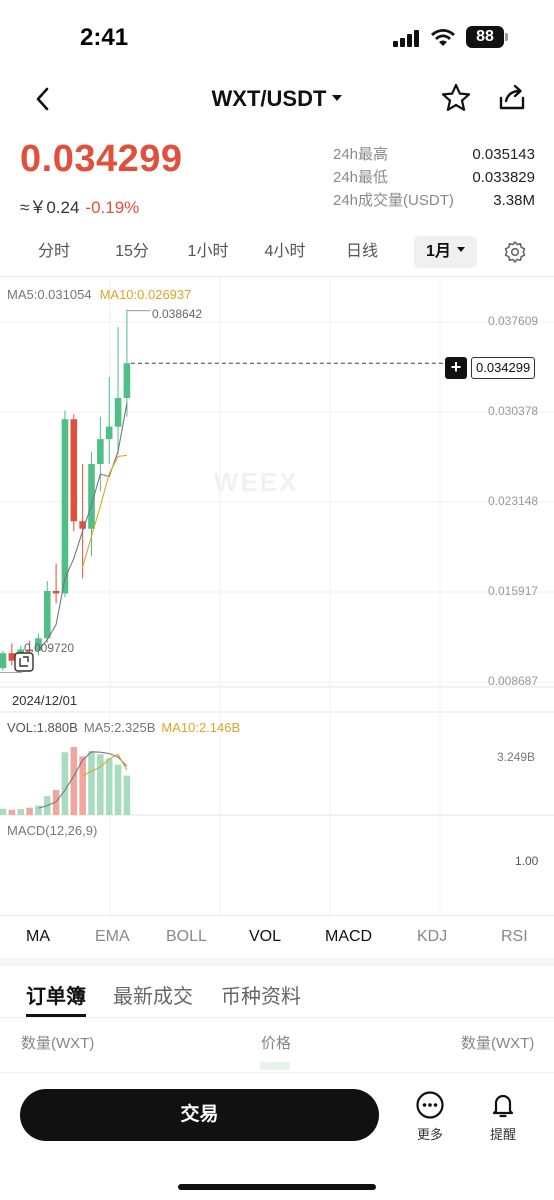  I want to click on timeframe-tabs: 分时 15分 1小时 4小时 日线 1月, so click(277, 253).